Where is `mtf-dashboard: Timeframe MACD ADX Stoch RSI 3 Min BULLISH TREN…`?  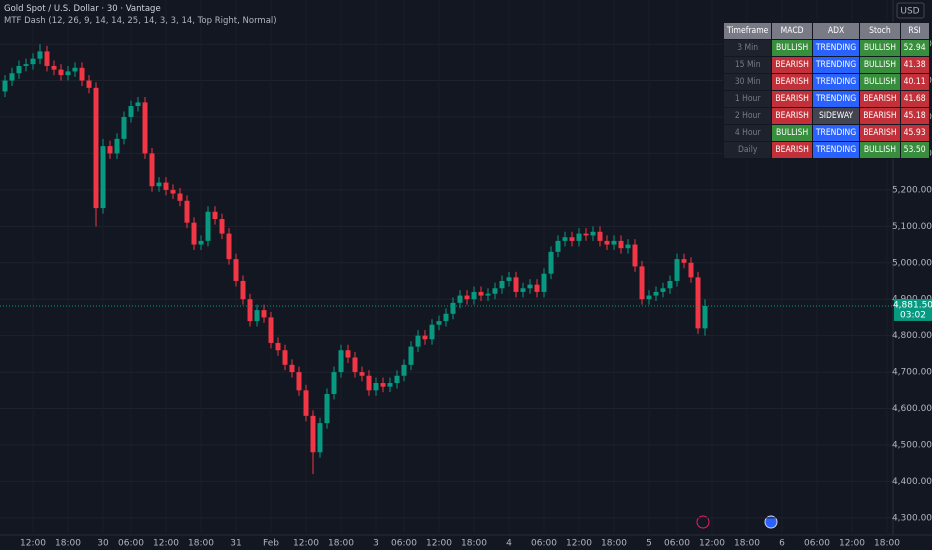
mtf-dashboard: Timeframe MACD ADX Stoch RSI 3 Min BULLISH TREN… is located at coordinates (826, 90).